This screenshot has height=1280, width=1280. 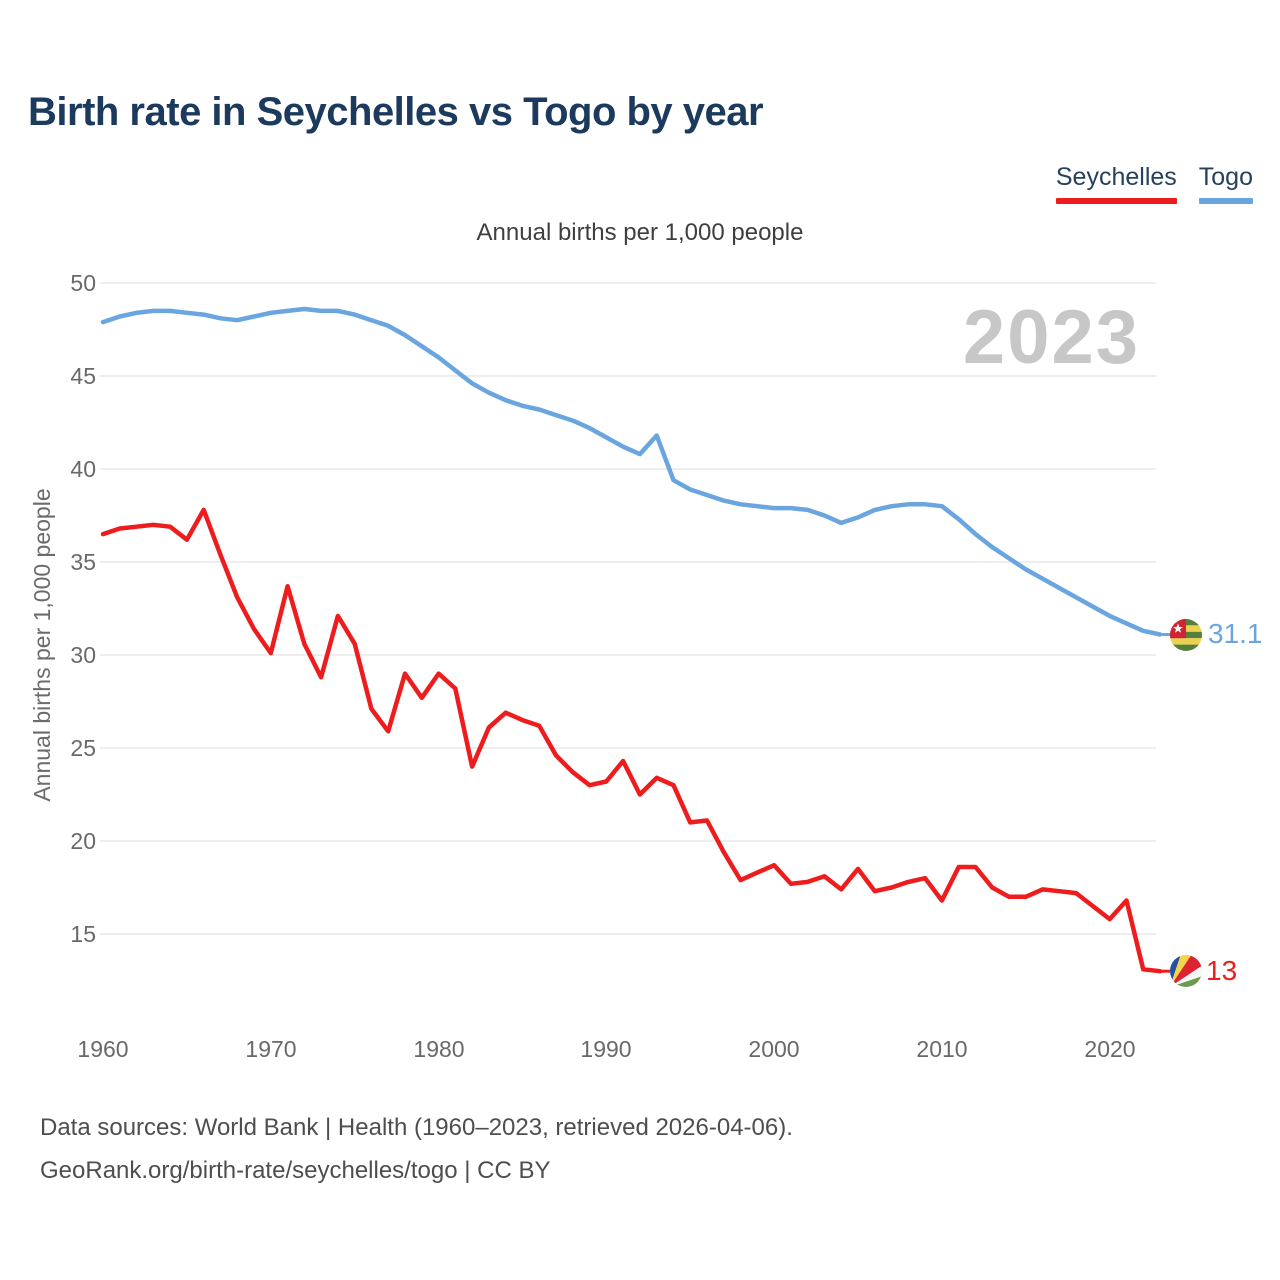 What do you see at coordinates (1225, 201) in the screenshot?
I see `legend-underline-togo` at bounding box center [1225, 201].